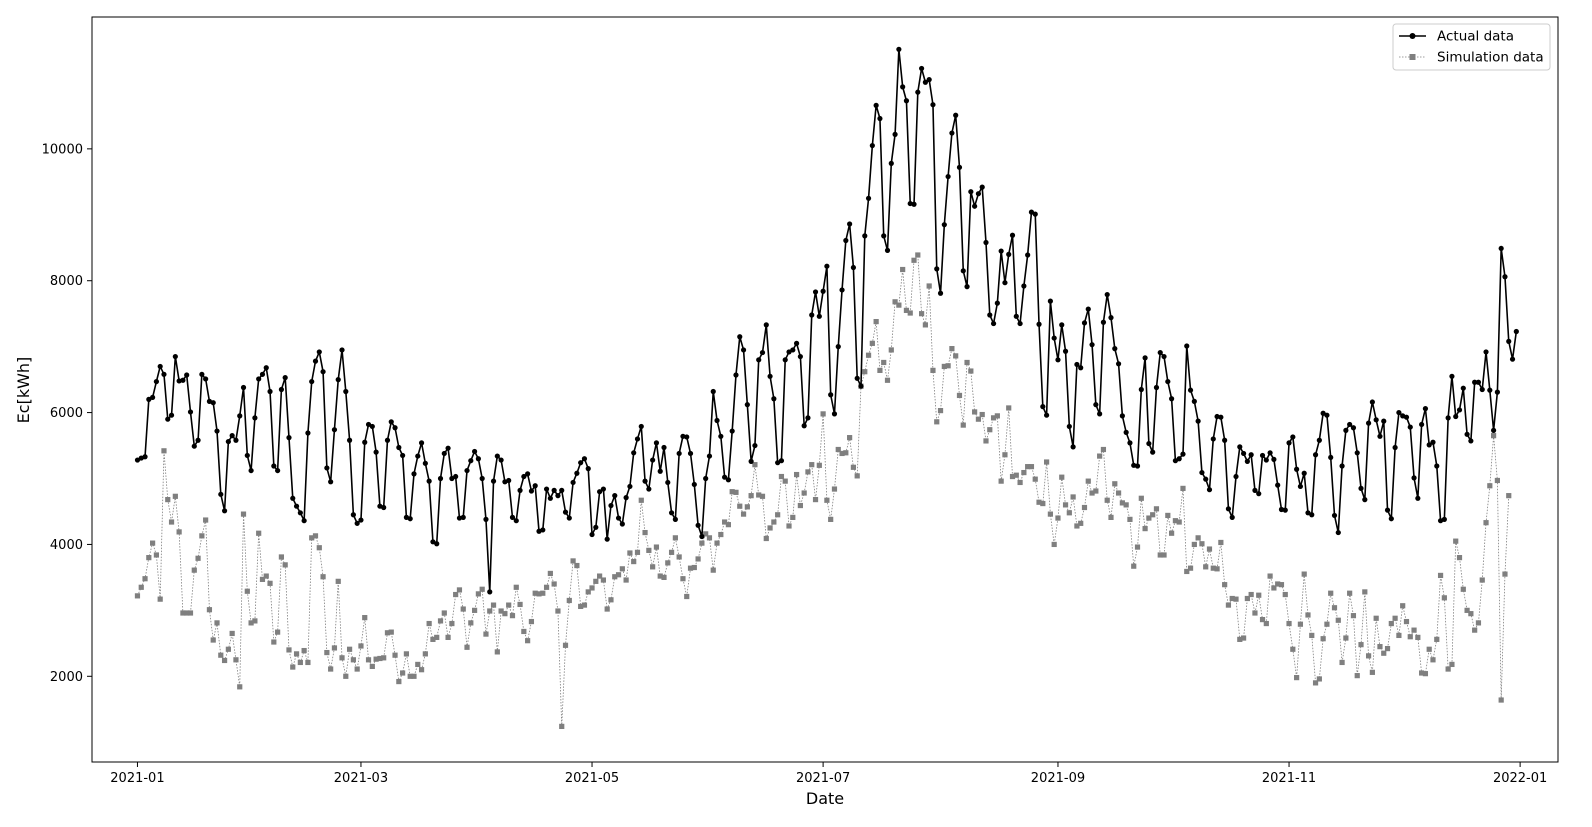  Describe the element at coordinates (1471, 47) in the screenshot. I see `legend-box` at that location.